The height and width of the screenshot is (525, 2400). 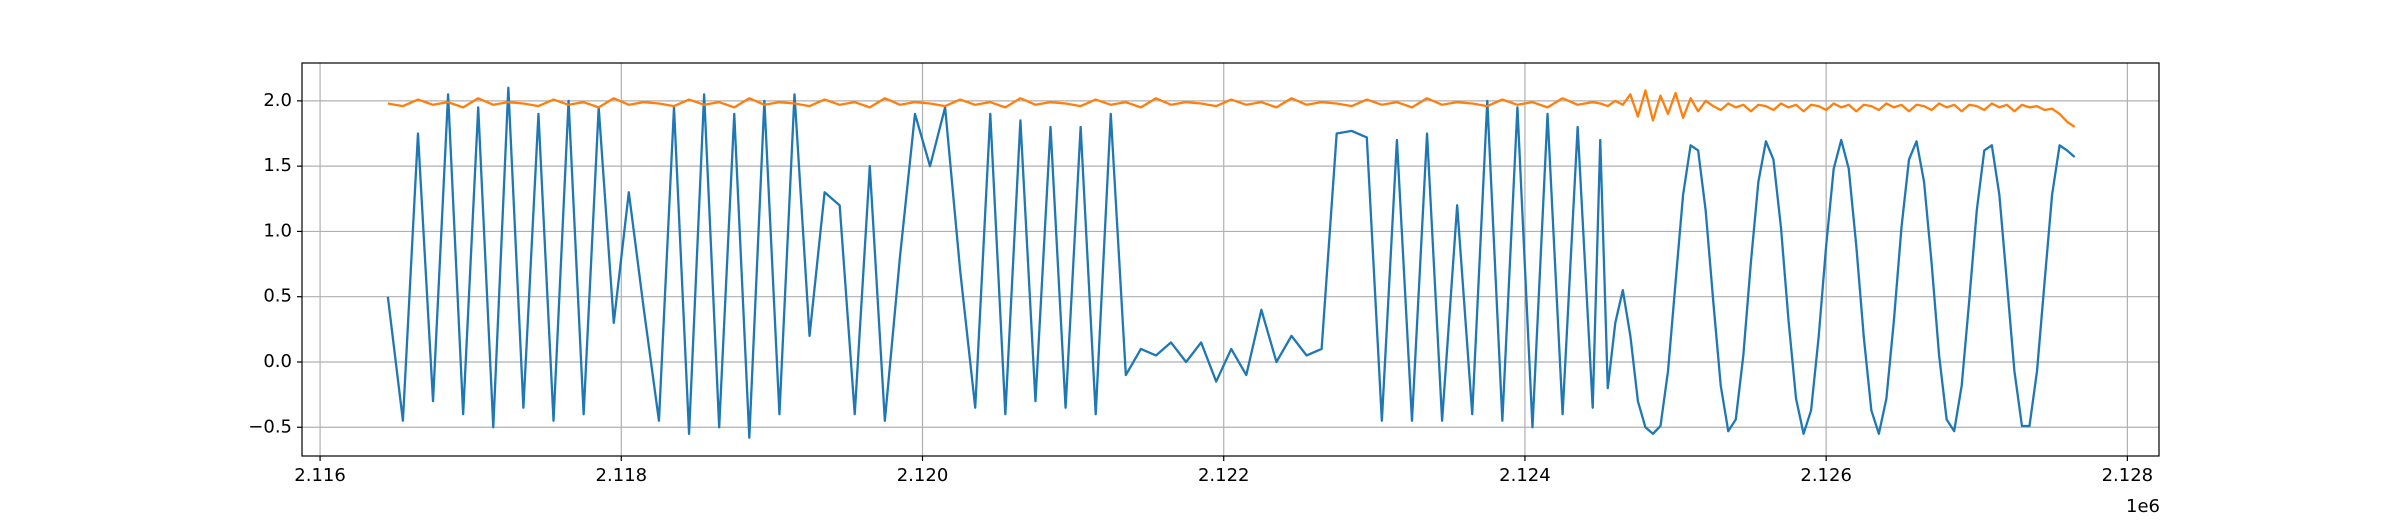 I want to click on x-tick-label: 2.118, so click(x=622, y=475).